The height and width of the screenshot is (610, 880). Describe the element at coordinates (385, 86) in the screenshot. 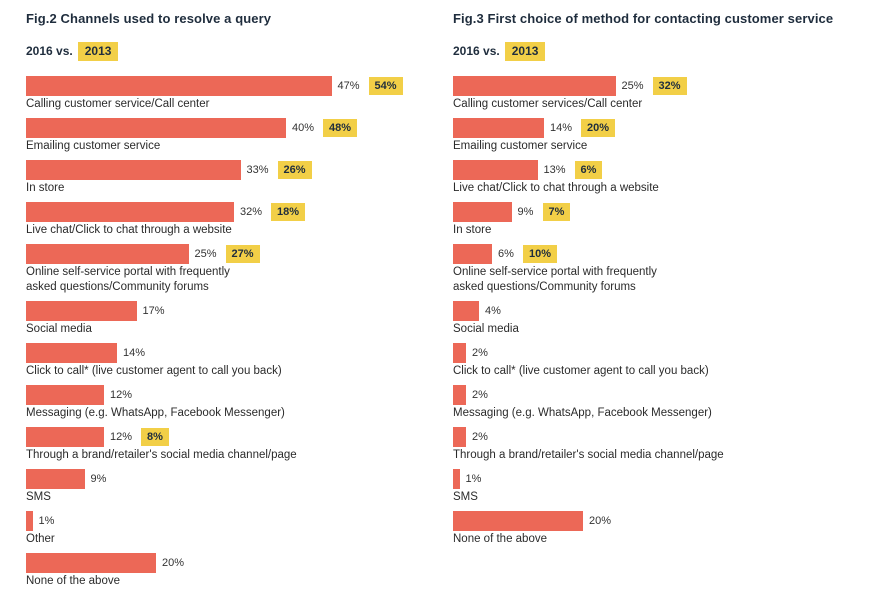

I see `fig2-value-badge-2013: 54%` at that location.